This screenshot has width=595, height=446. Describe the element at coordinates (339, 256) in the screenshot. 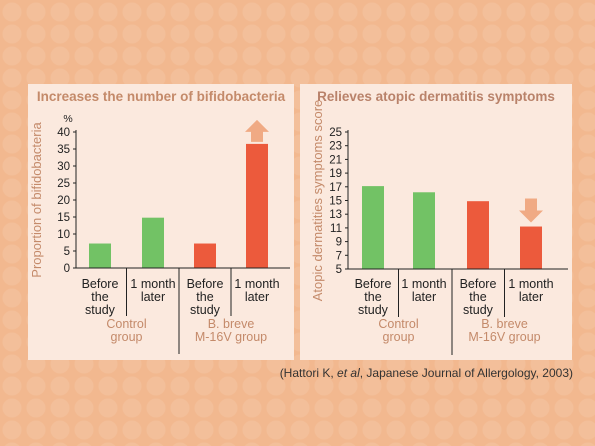

I see `y-tick-label: 7` at that location.